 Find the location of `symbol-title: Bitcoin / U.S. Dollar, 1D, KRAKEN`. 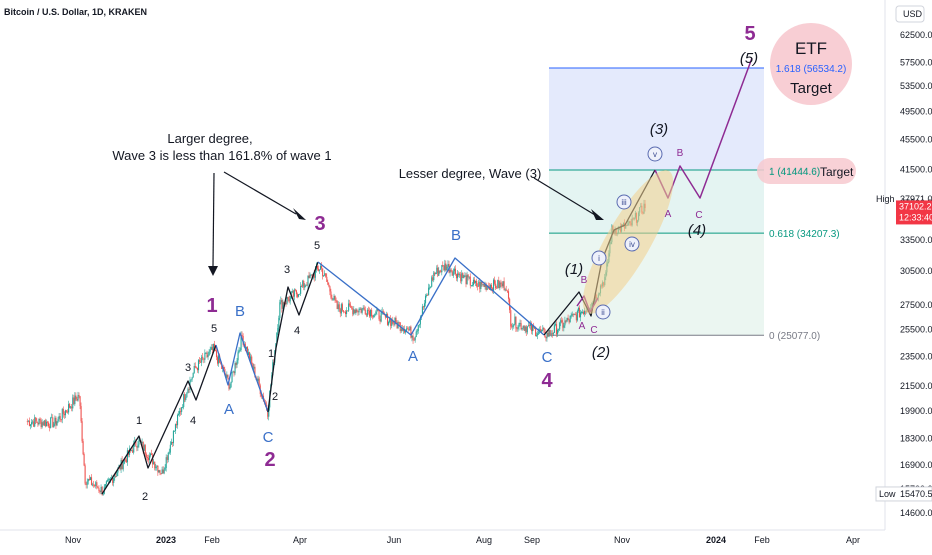

symbol-title: Bitcoin / U.S. Dollar, 1D, KRAKEN is located at coordinates (75, 12).